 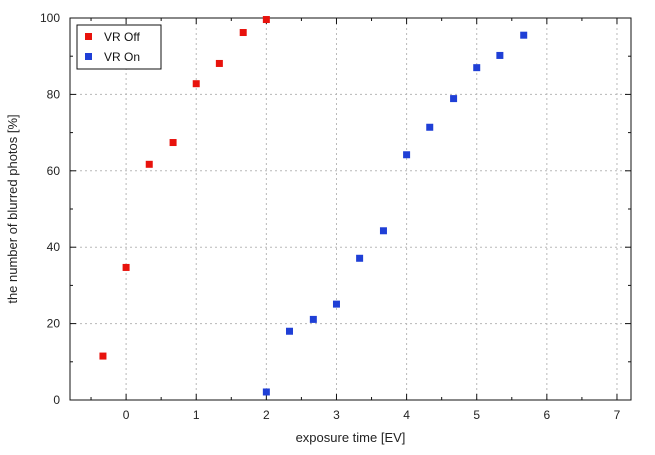 I want to click on x-tick-label: 3, so click(x=336, y=415).